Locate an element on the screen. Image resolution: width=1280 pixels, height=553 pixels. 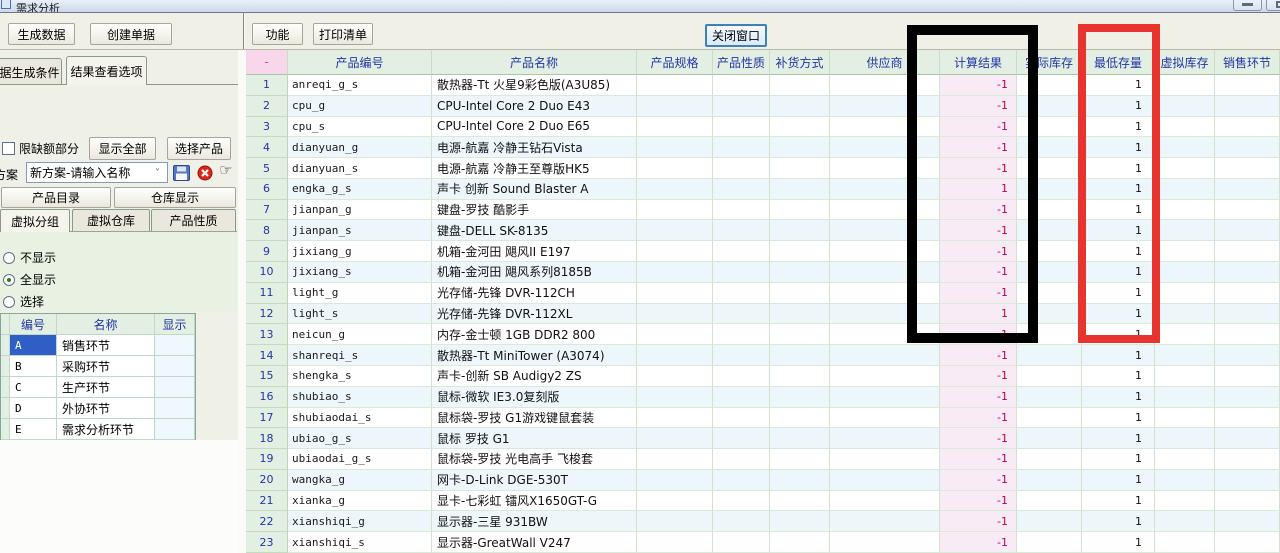
table-row: 12 light_s 光存储-先锋 DVR-112XL 1 1 is located at coordinates (763, 314).